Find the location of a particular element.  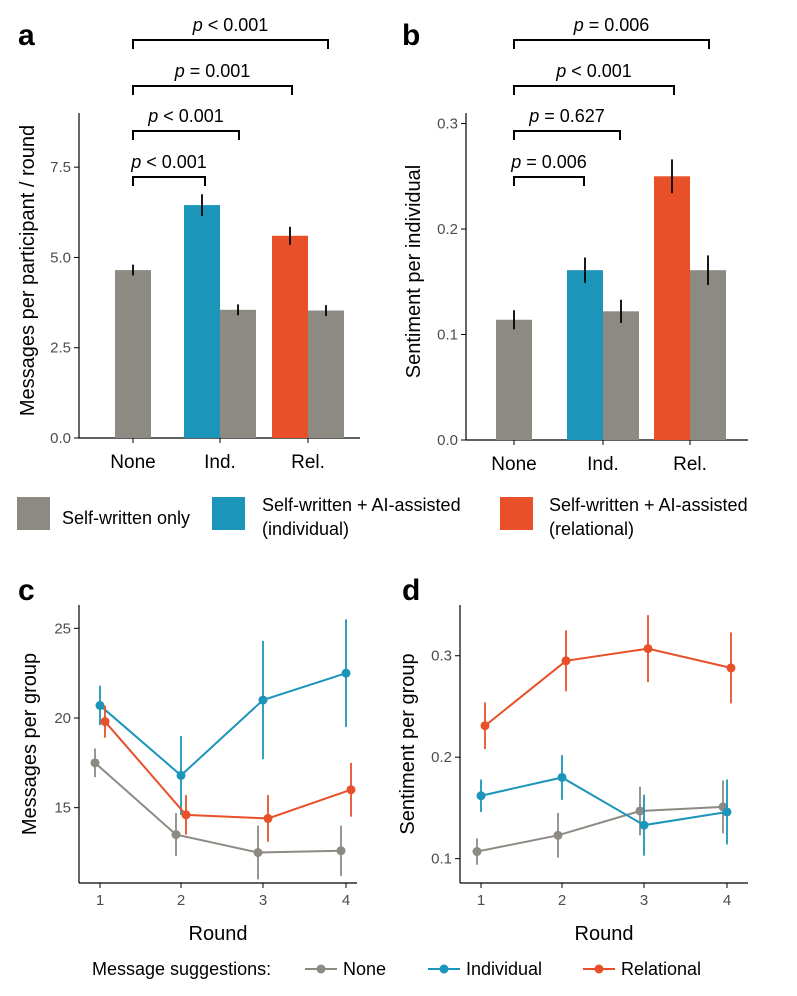

legend-label-individual: (individual) is located at coordinates (305, 529).